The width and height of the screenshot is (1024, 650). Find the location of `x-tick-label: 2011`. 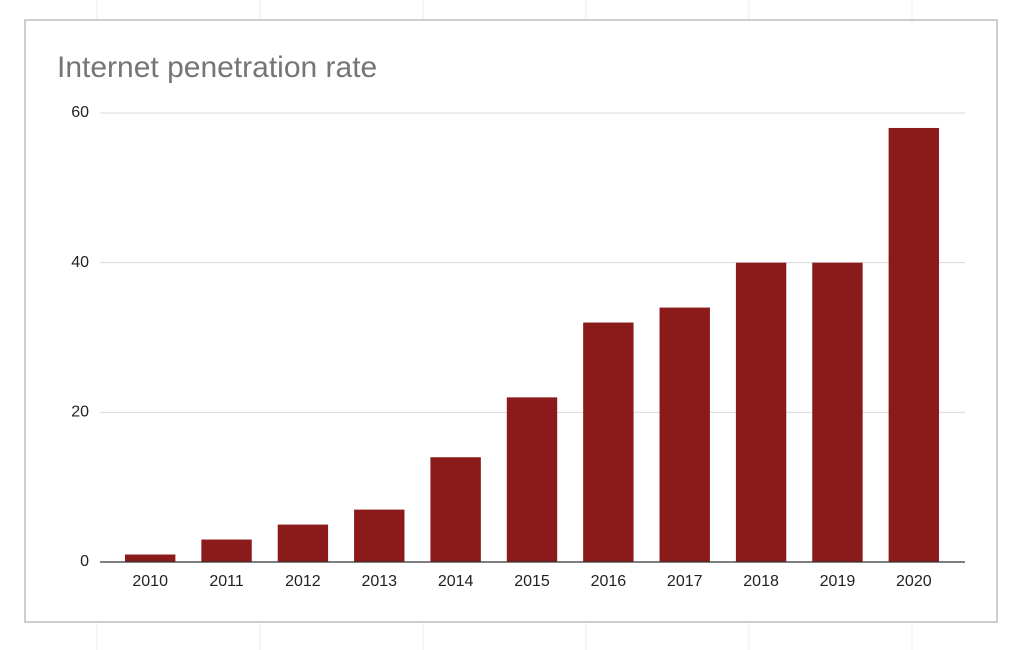

x-tick-label: 2011 is located at coordinates (226, 581).